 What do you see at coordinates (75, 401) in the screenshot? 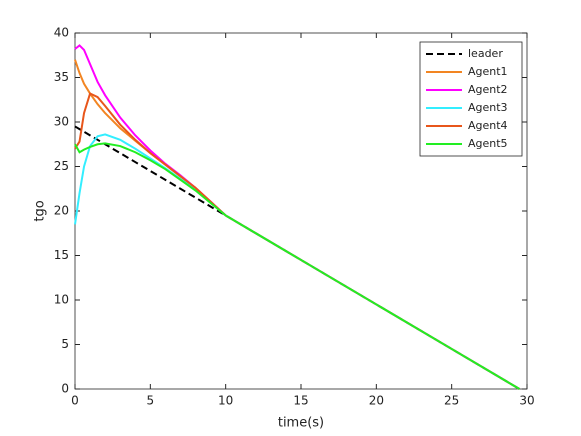
I see `x-tick-label: 0` at bounding box center [75, 401].